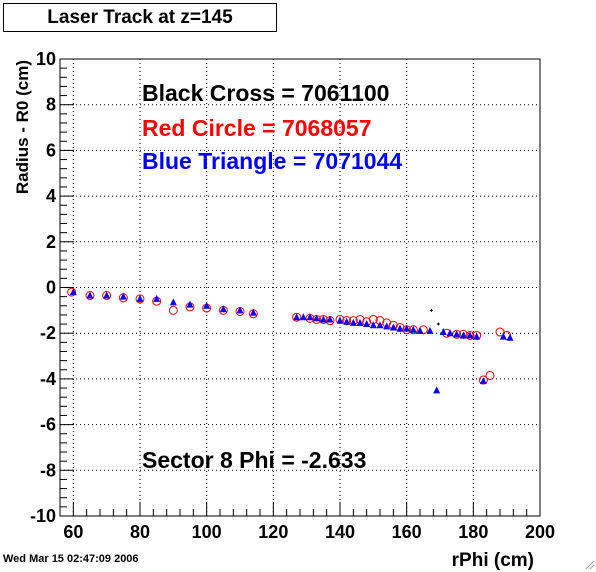  I want to click on y-tick-label: 0, so click(51, 288).